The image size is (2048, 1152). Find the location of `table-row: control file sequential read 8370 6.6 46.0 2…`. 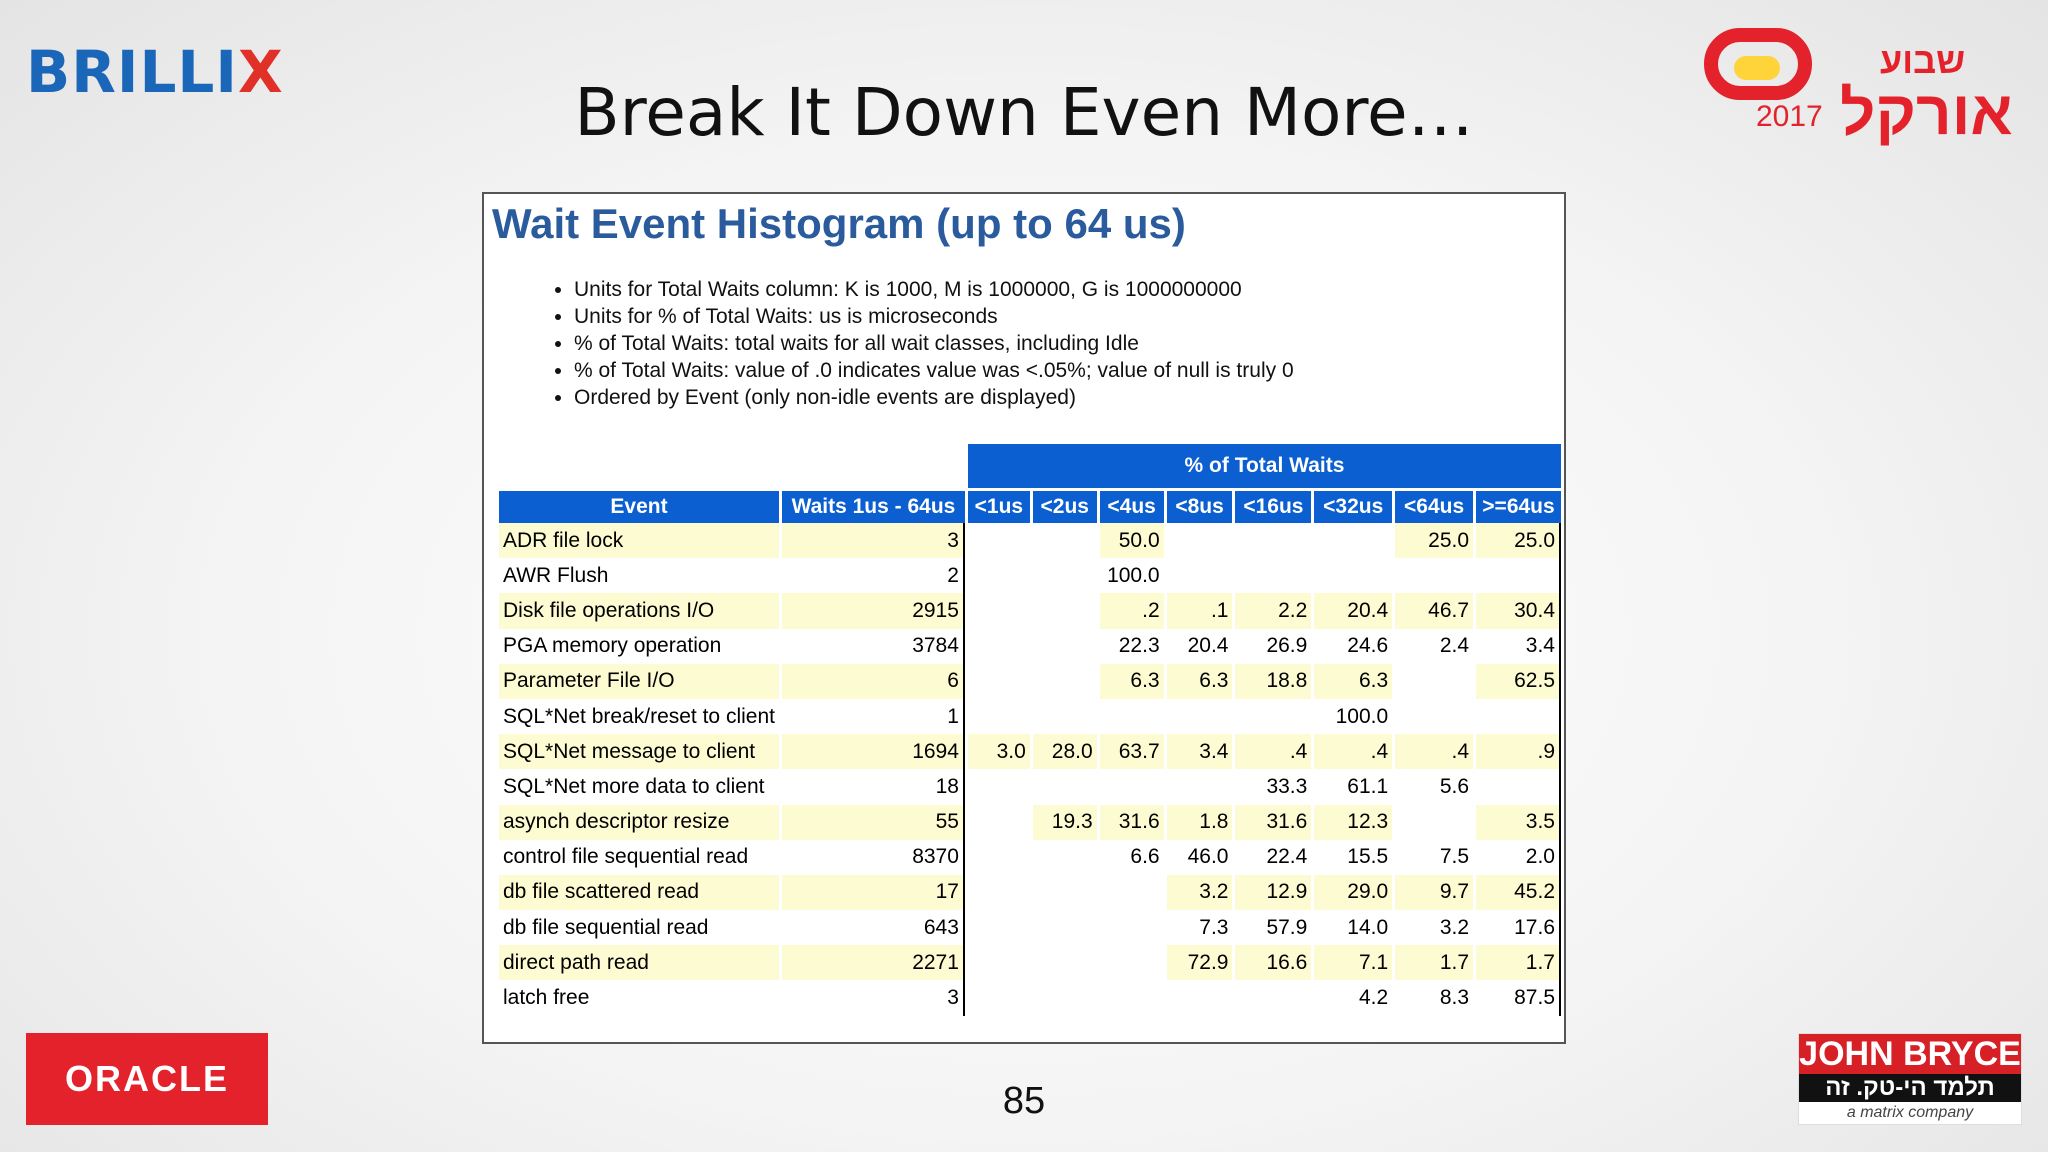

table-row: control file sequential read 8370 6.6 46.0 2… is located at coordinates (1030, 857).